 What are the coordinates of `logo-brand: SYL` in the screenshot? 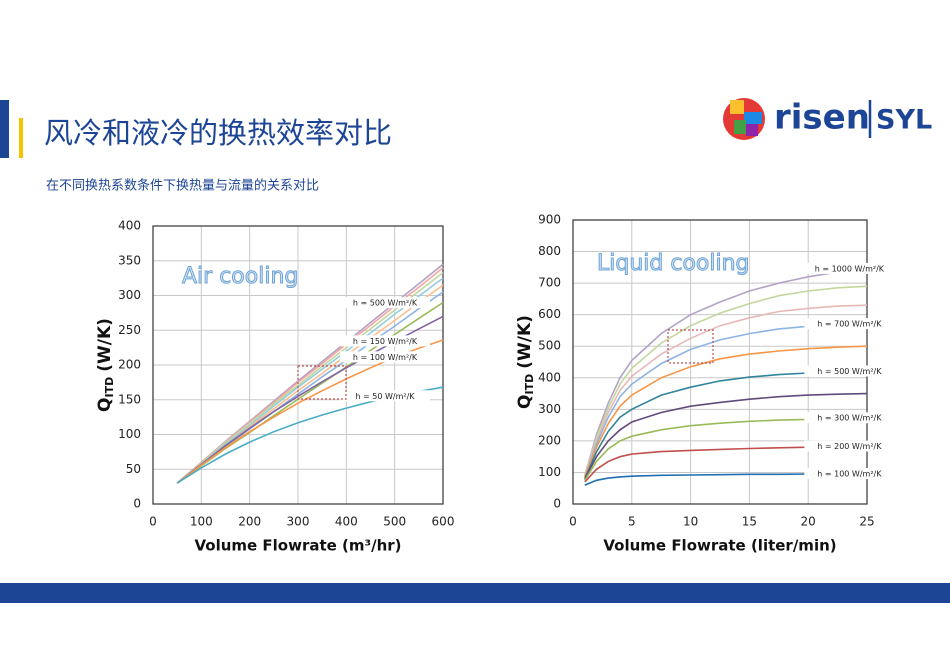 It's located at (904, 120).